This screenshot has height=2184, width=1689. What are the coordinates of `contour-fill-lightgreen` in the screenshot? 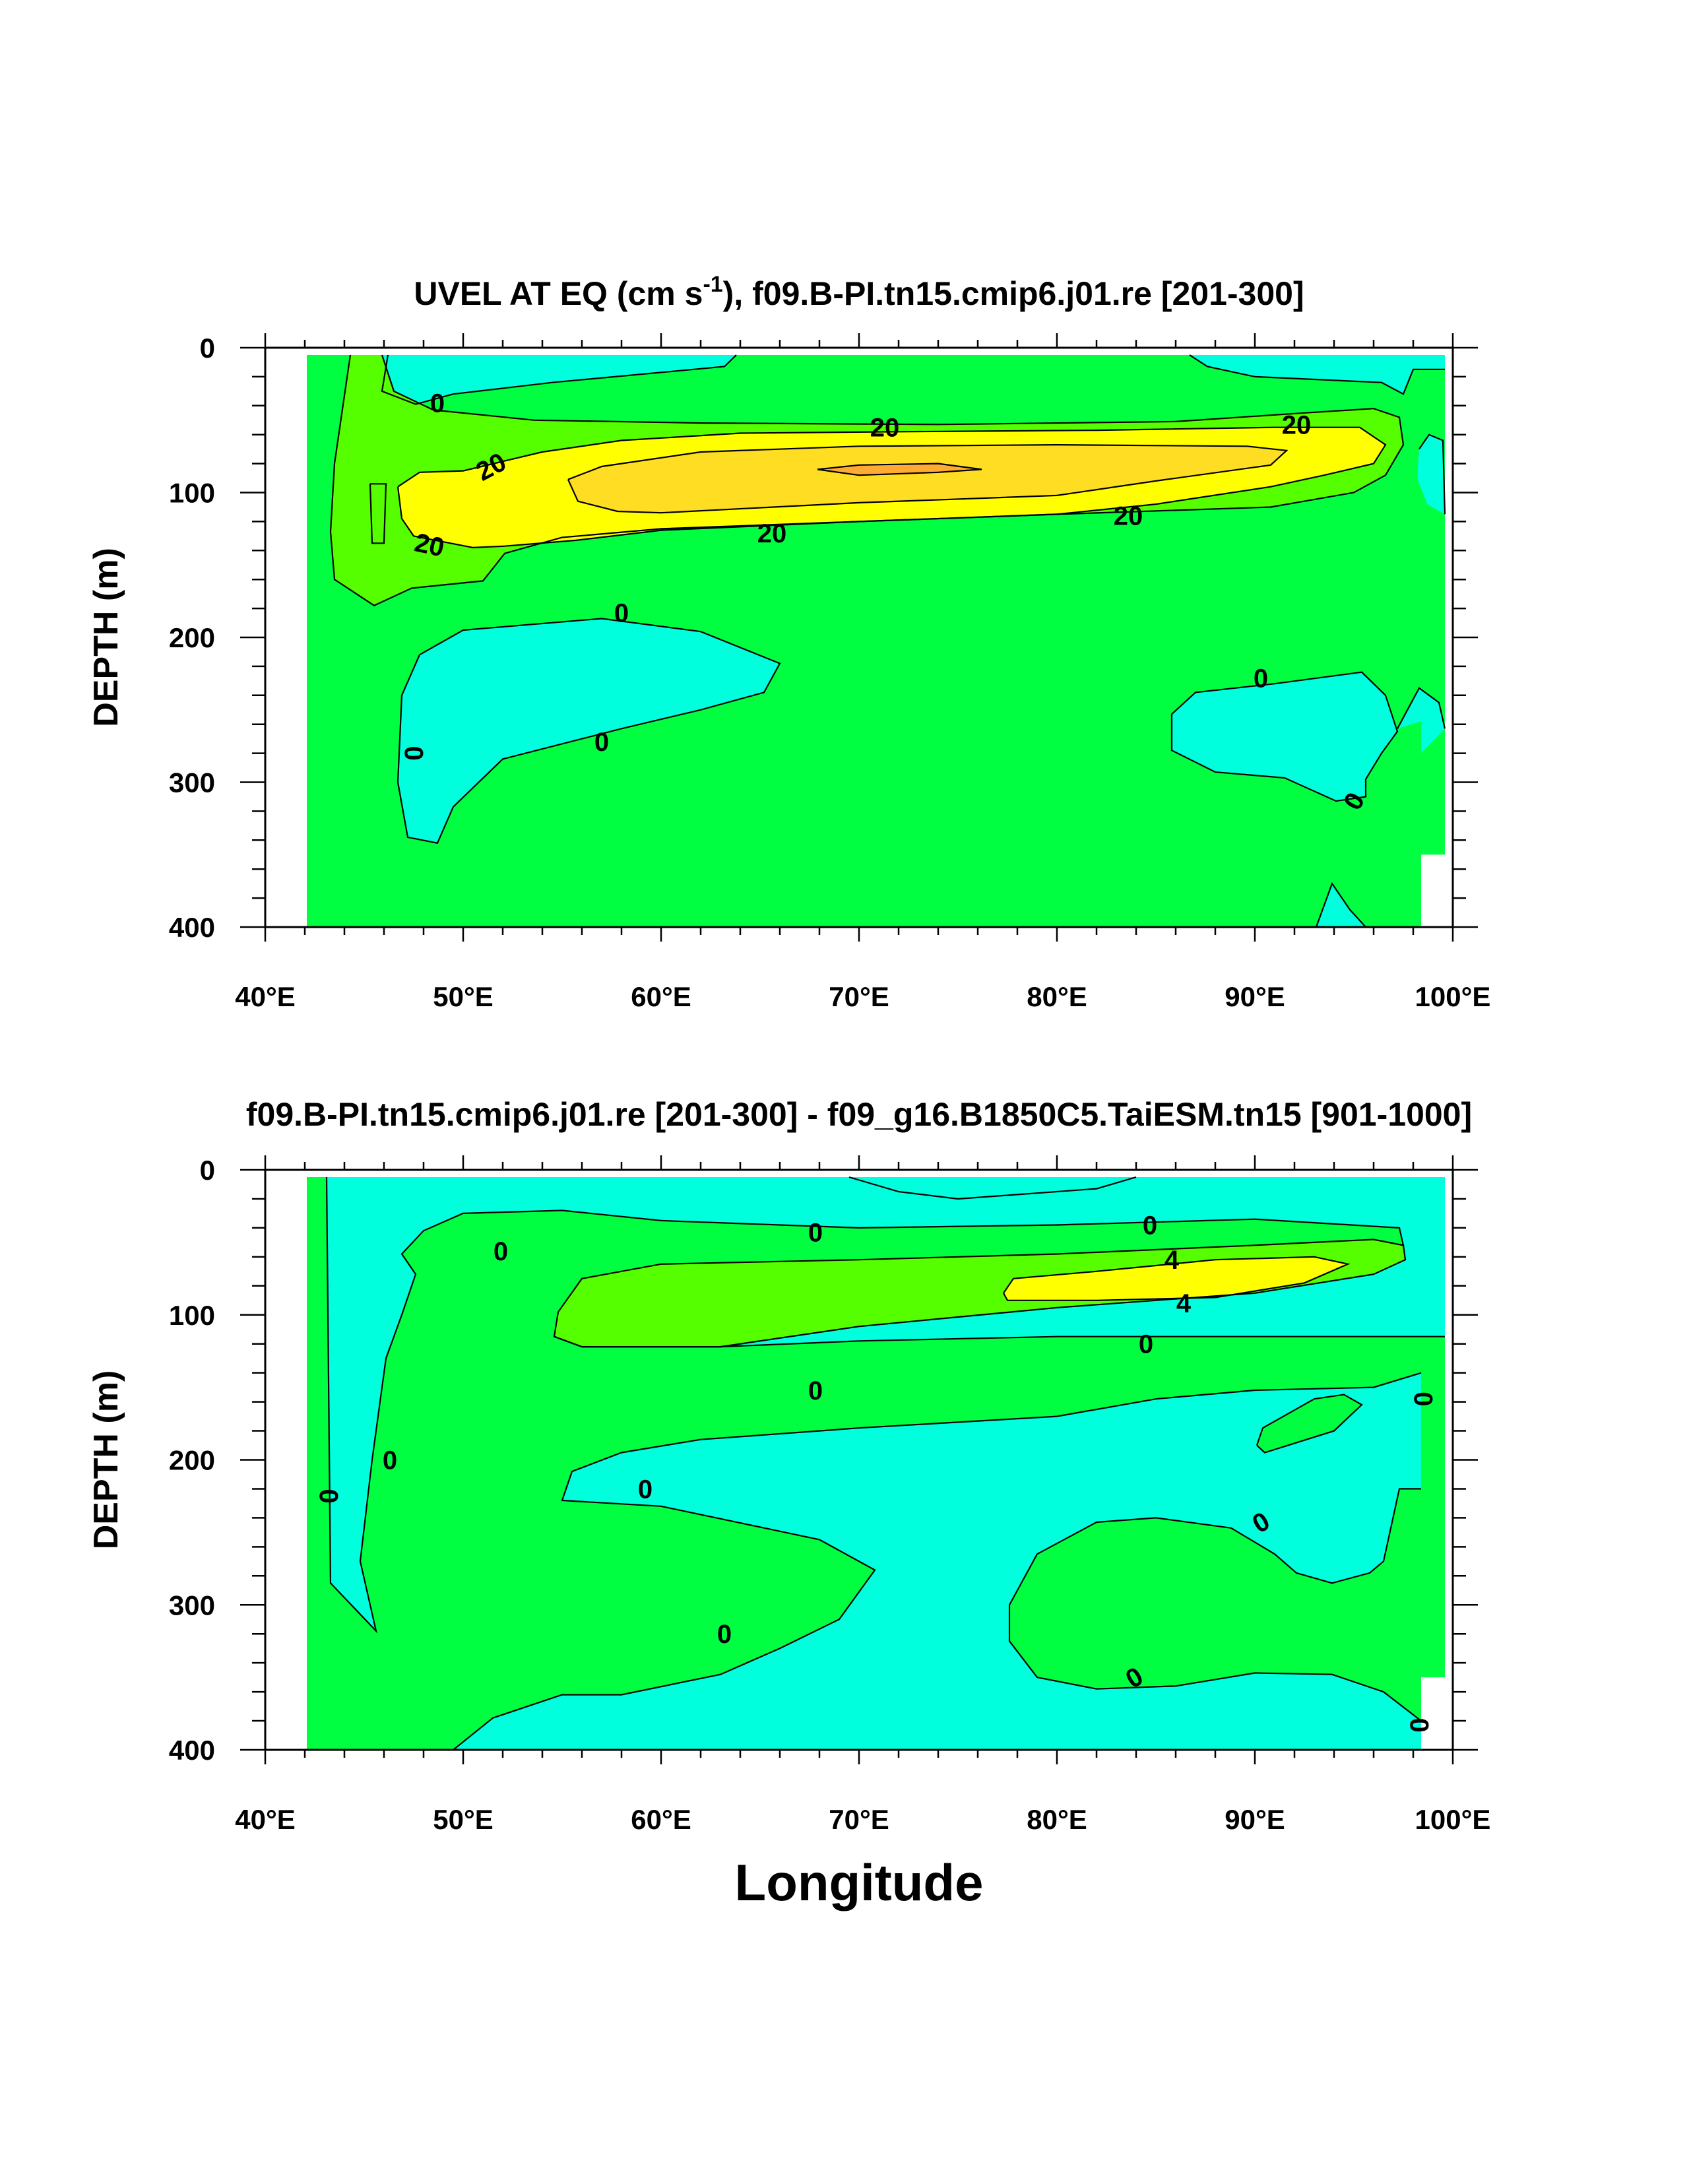 It's located at (378, 514).